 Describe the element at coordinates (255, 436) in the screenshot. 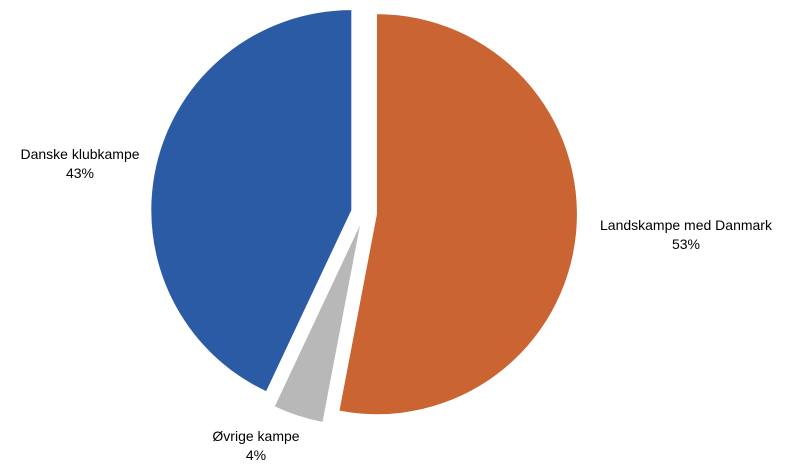

I see `slice-label-ovrige-kampe: Øvrige kampe` at that location.